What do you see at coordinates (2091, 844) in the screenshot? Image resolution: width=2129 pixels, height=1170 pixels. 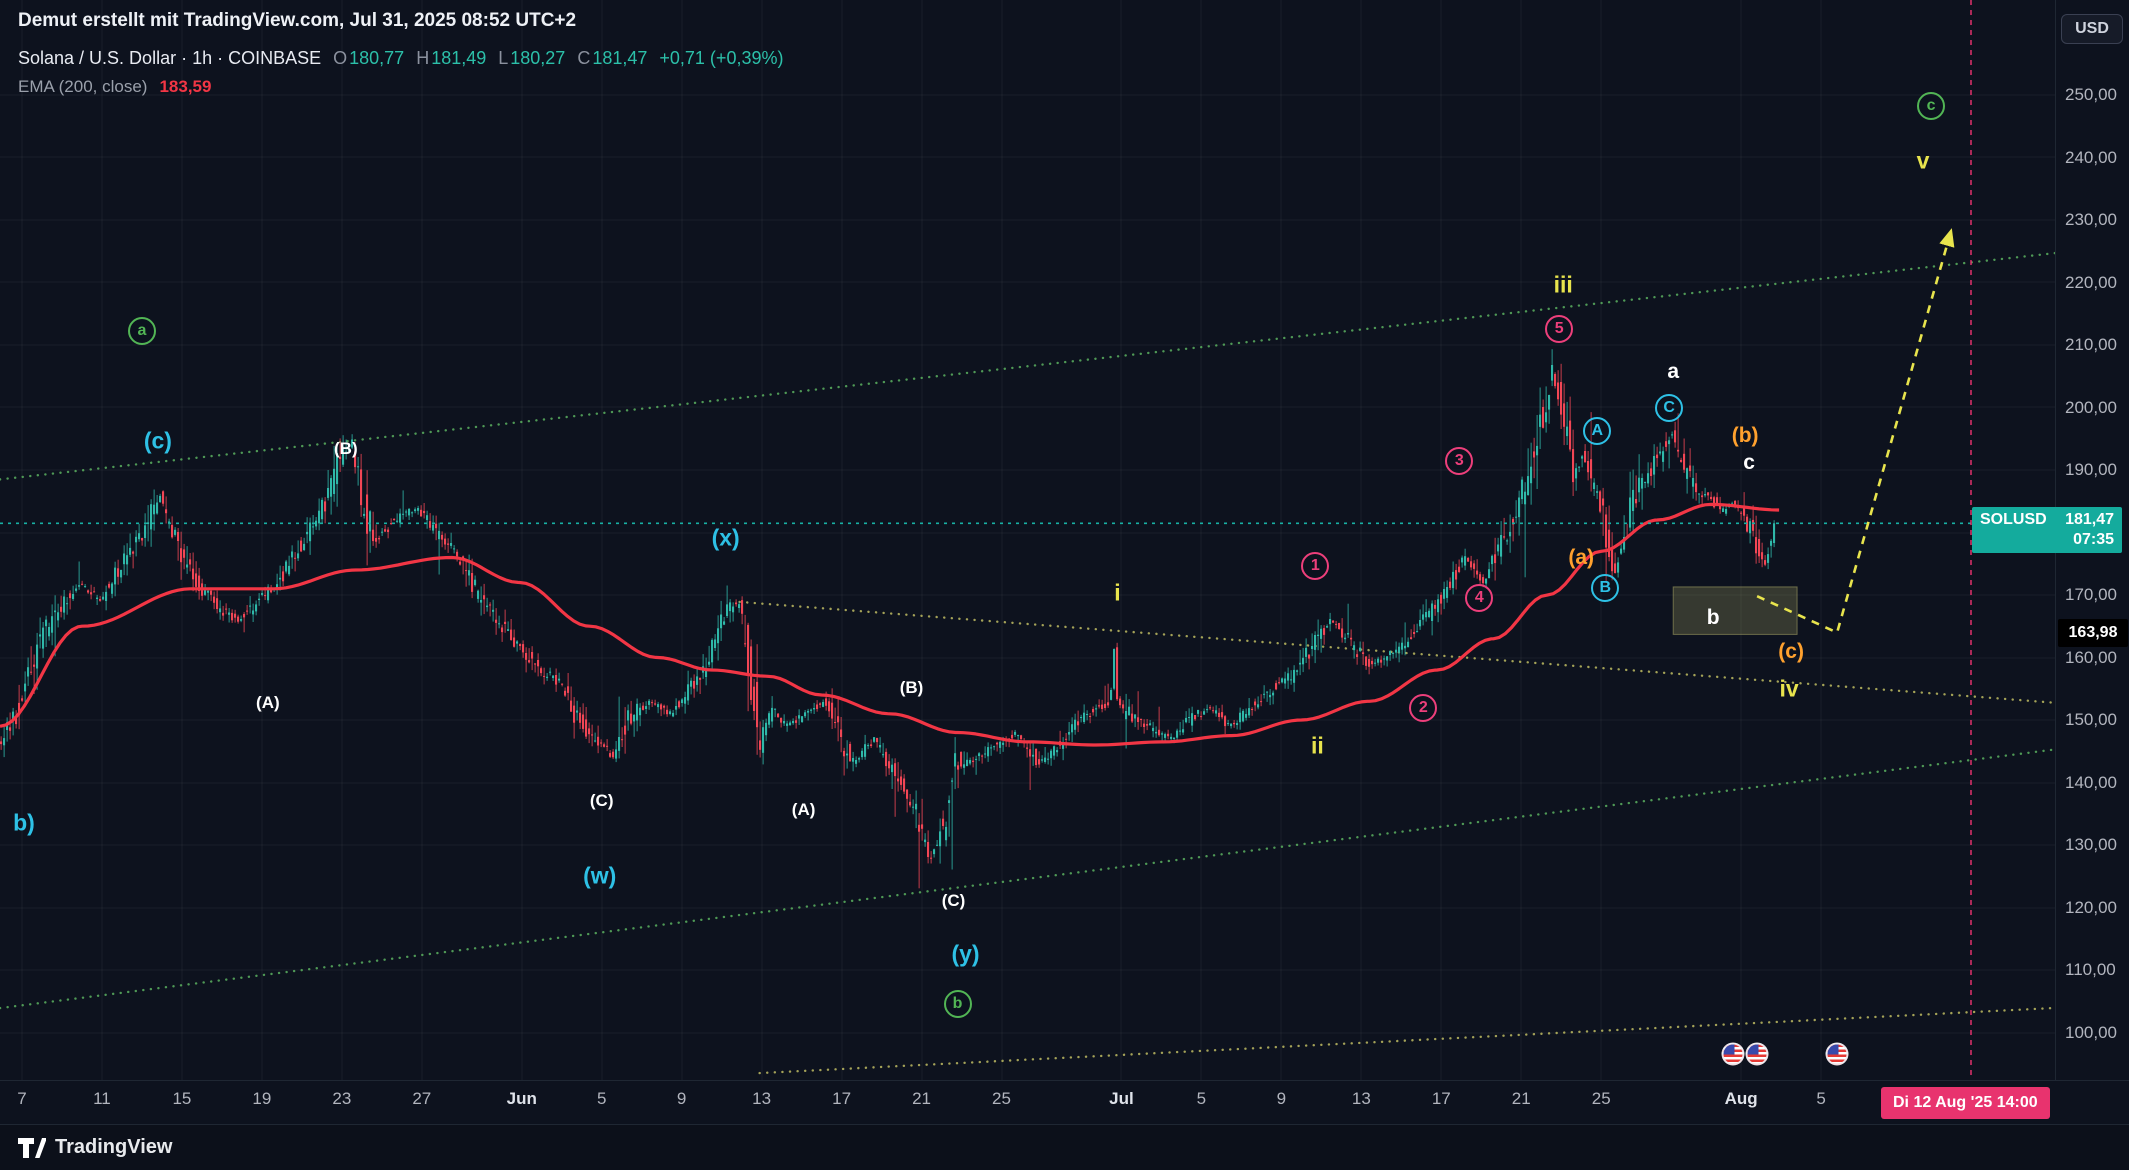 I see `price-tick: 130,00` at bounding box center [2091, 844].